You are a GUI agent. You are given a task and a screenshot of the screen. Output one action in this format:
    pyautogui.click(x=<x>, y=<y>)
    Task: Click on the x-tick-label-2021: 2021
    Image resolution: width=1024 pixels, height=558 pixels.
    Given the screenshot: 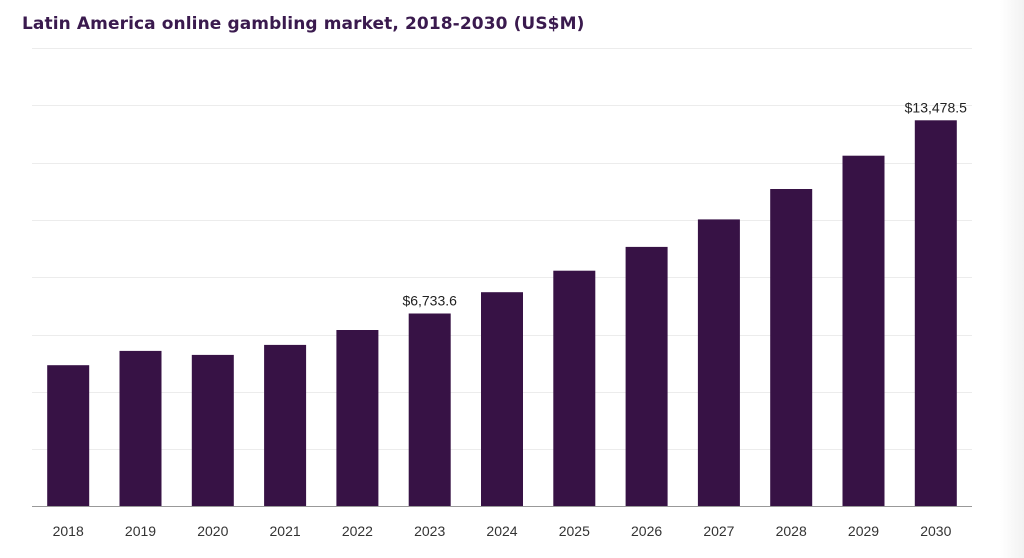 What is the action you would take?
    pyautogui.click(x=285, y=531)
    